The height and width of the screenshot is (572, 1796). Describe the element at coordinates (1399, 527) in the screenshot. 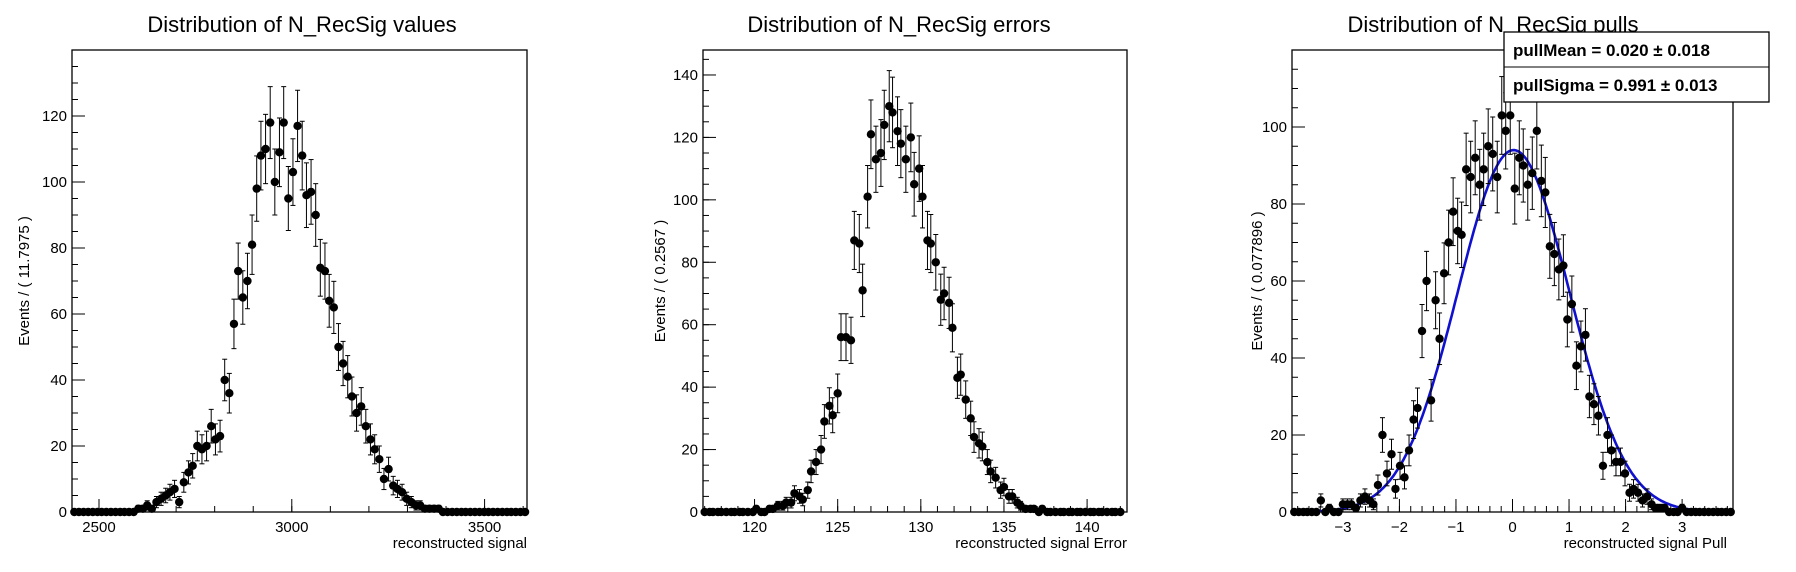

I see `x-tick-label: −2` at that location.